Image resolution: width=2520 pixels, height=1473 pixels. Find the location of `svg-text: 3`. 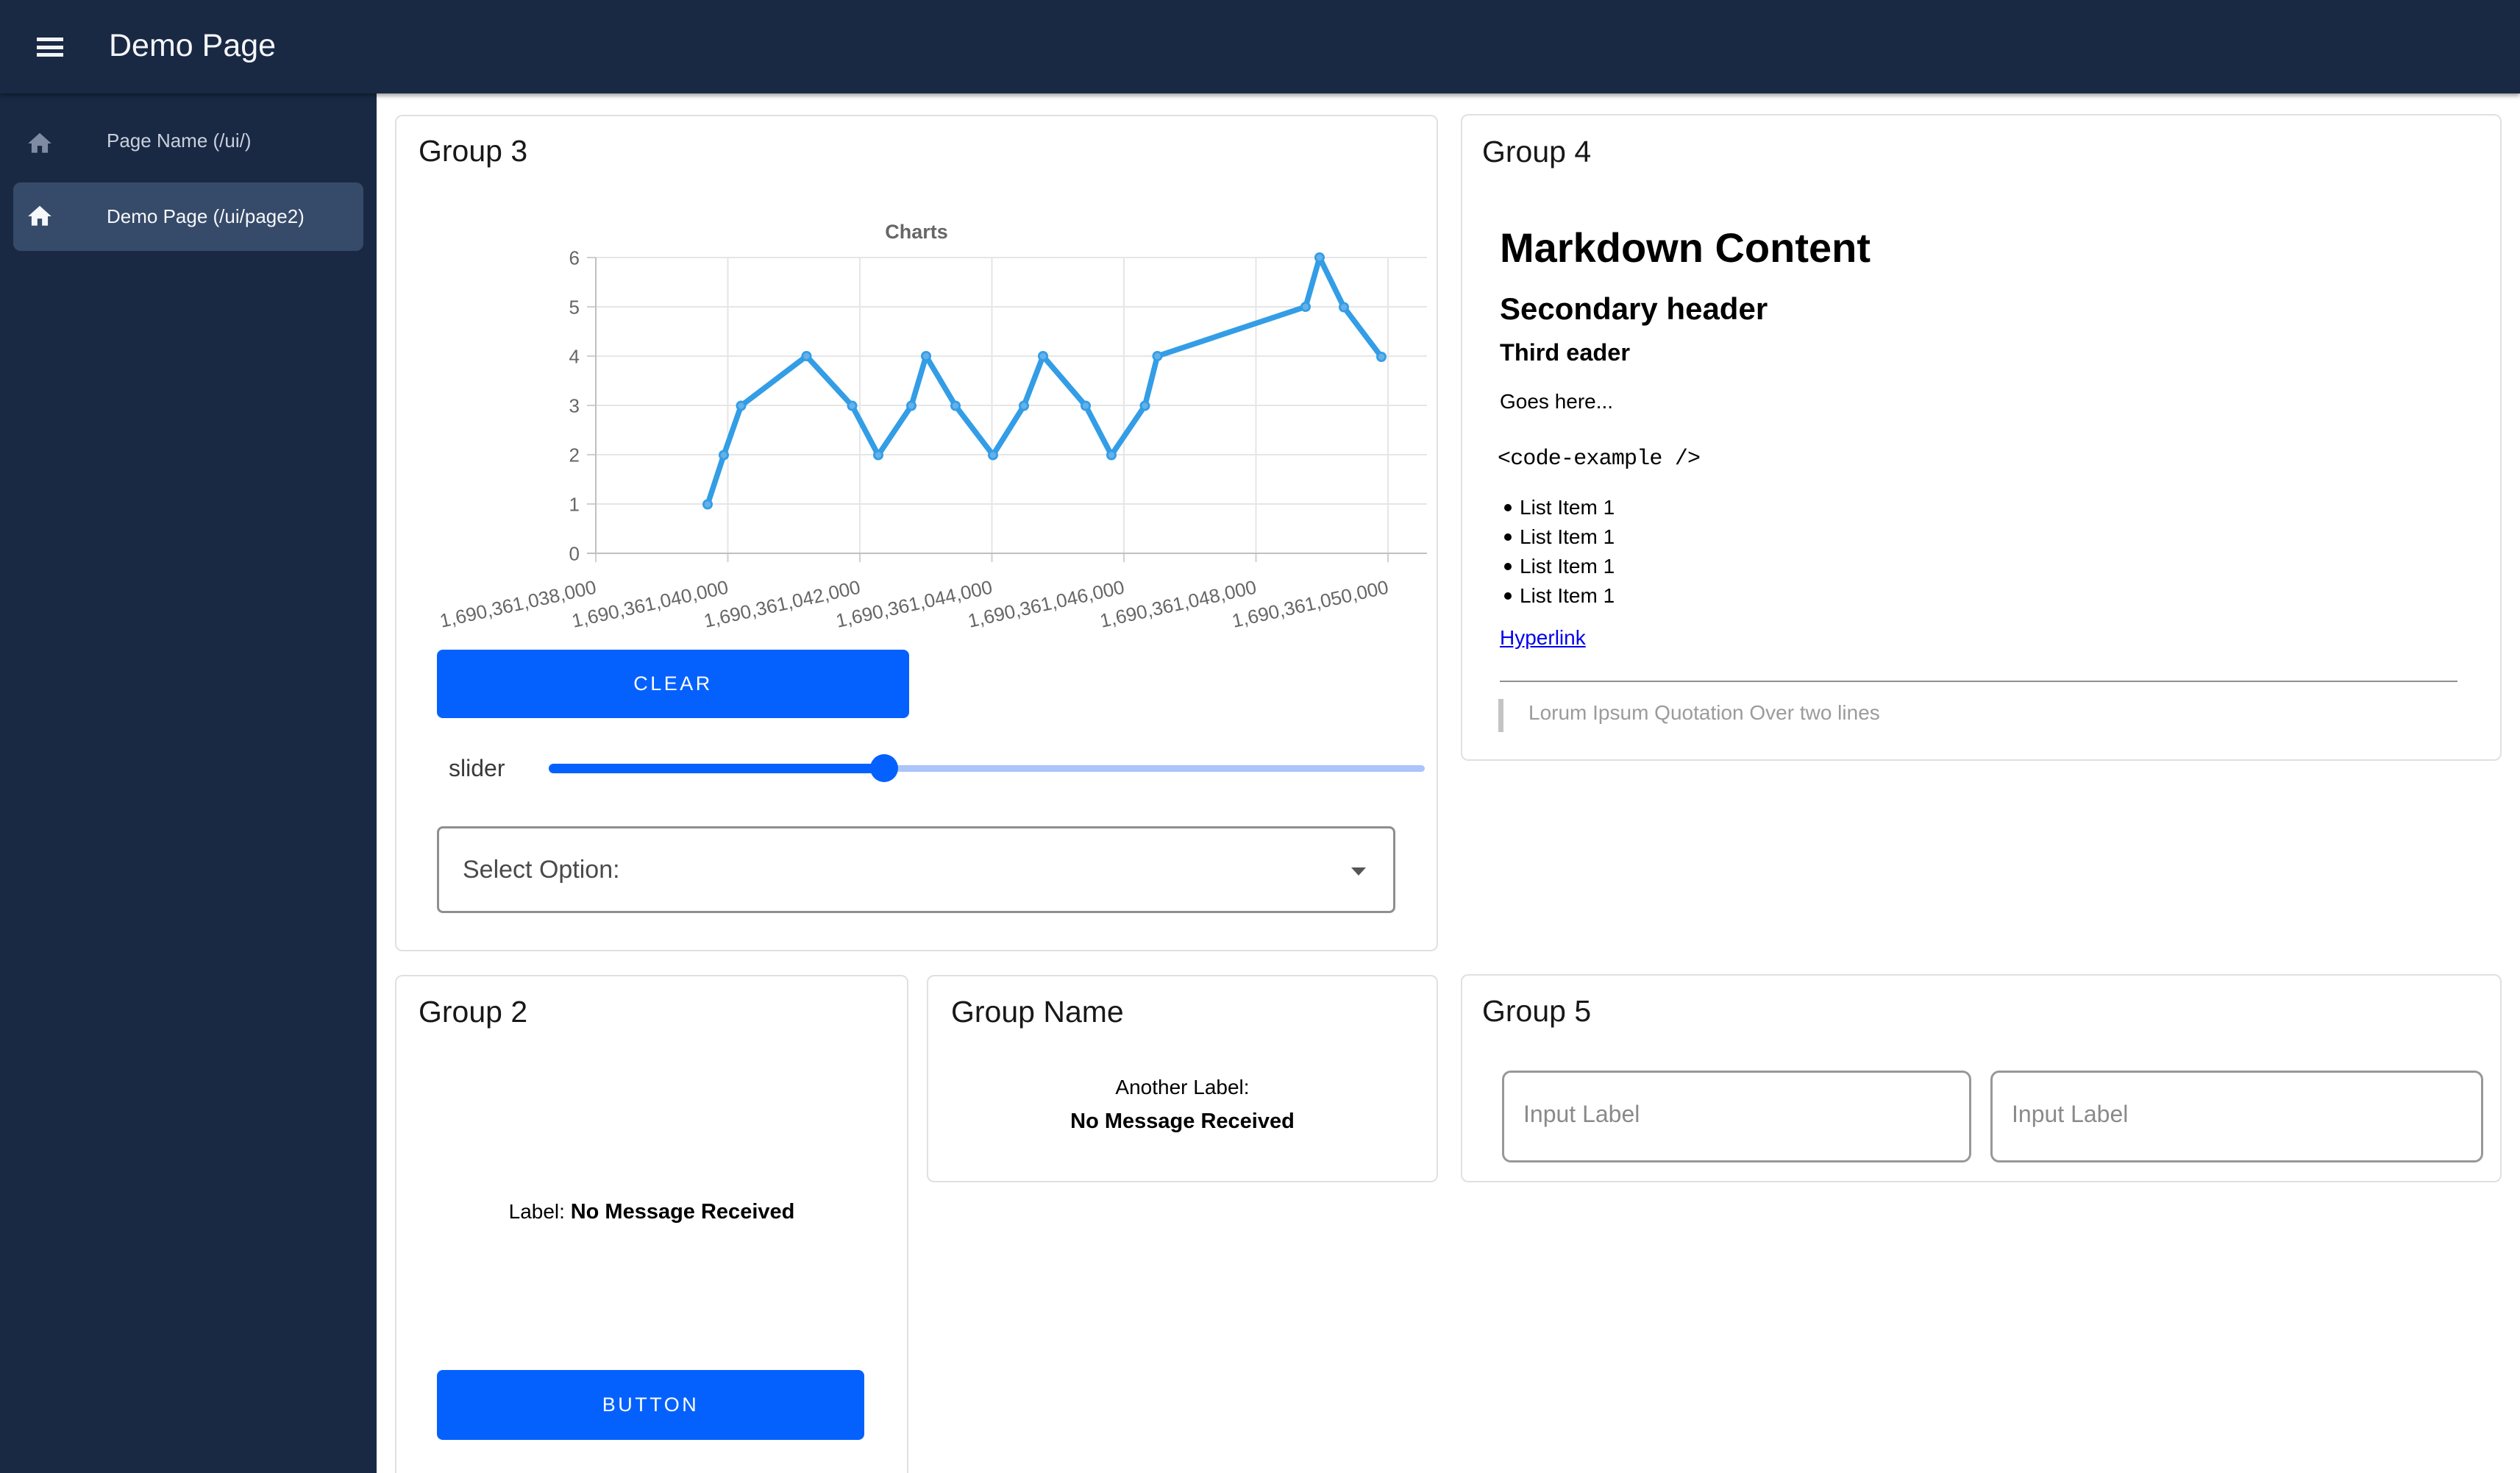

svg-text: 3 is located at coordinates (574, 406).